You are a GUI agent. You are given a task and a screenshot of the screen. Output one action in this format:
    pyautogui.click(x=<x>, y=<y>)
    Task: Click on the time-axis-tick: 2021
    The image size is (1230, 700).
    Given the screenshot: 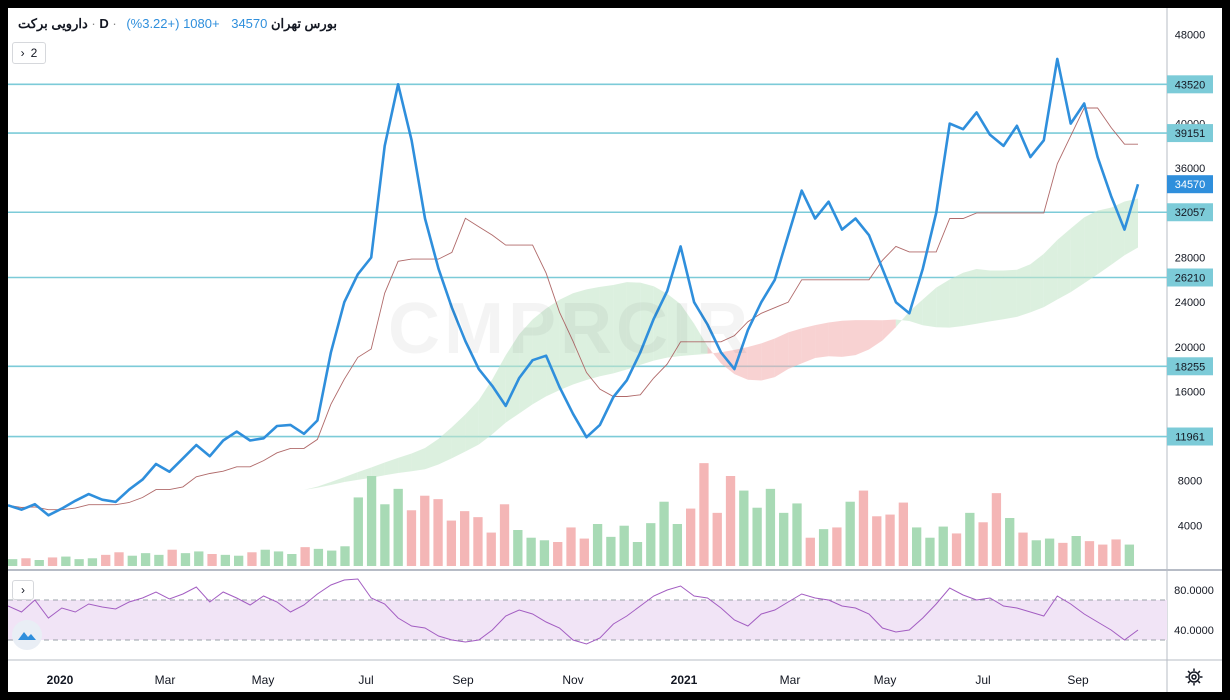 What is the action you would take?
    pyautogui.click(x=684, y=680)
    